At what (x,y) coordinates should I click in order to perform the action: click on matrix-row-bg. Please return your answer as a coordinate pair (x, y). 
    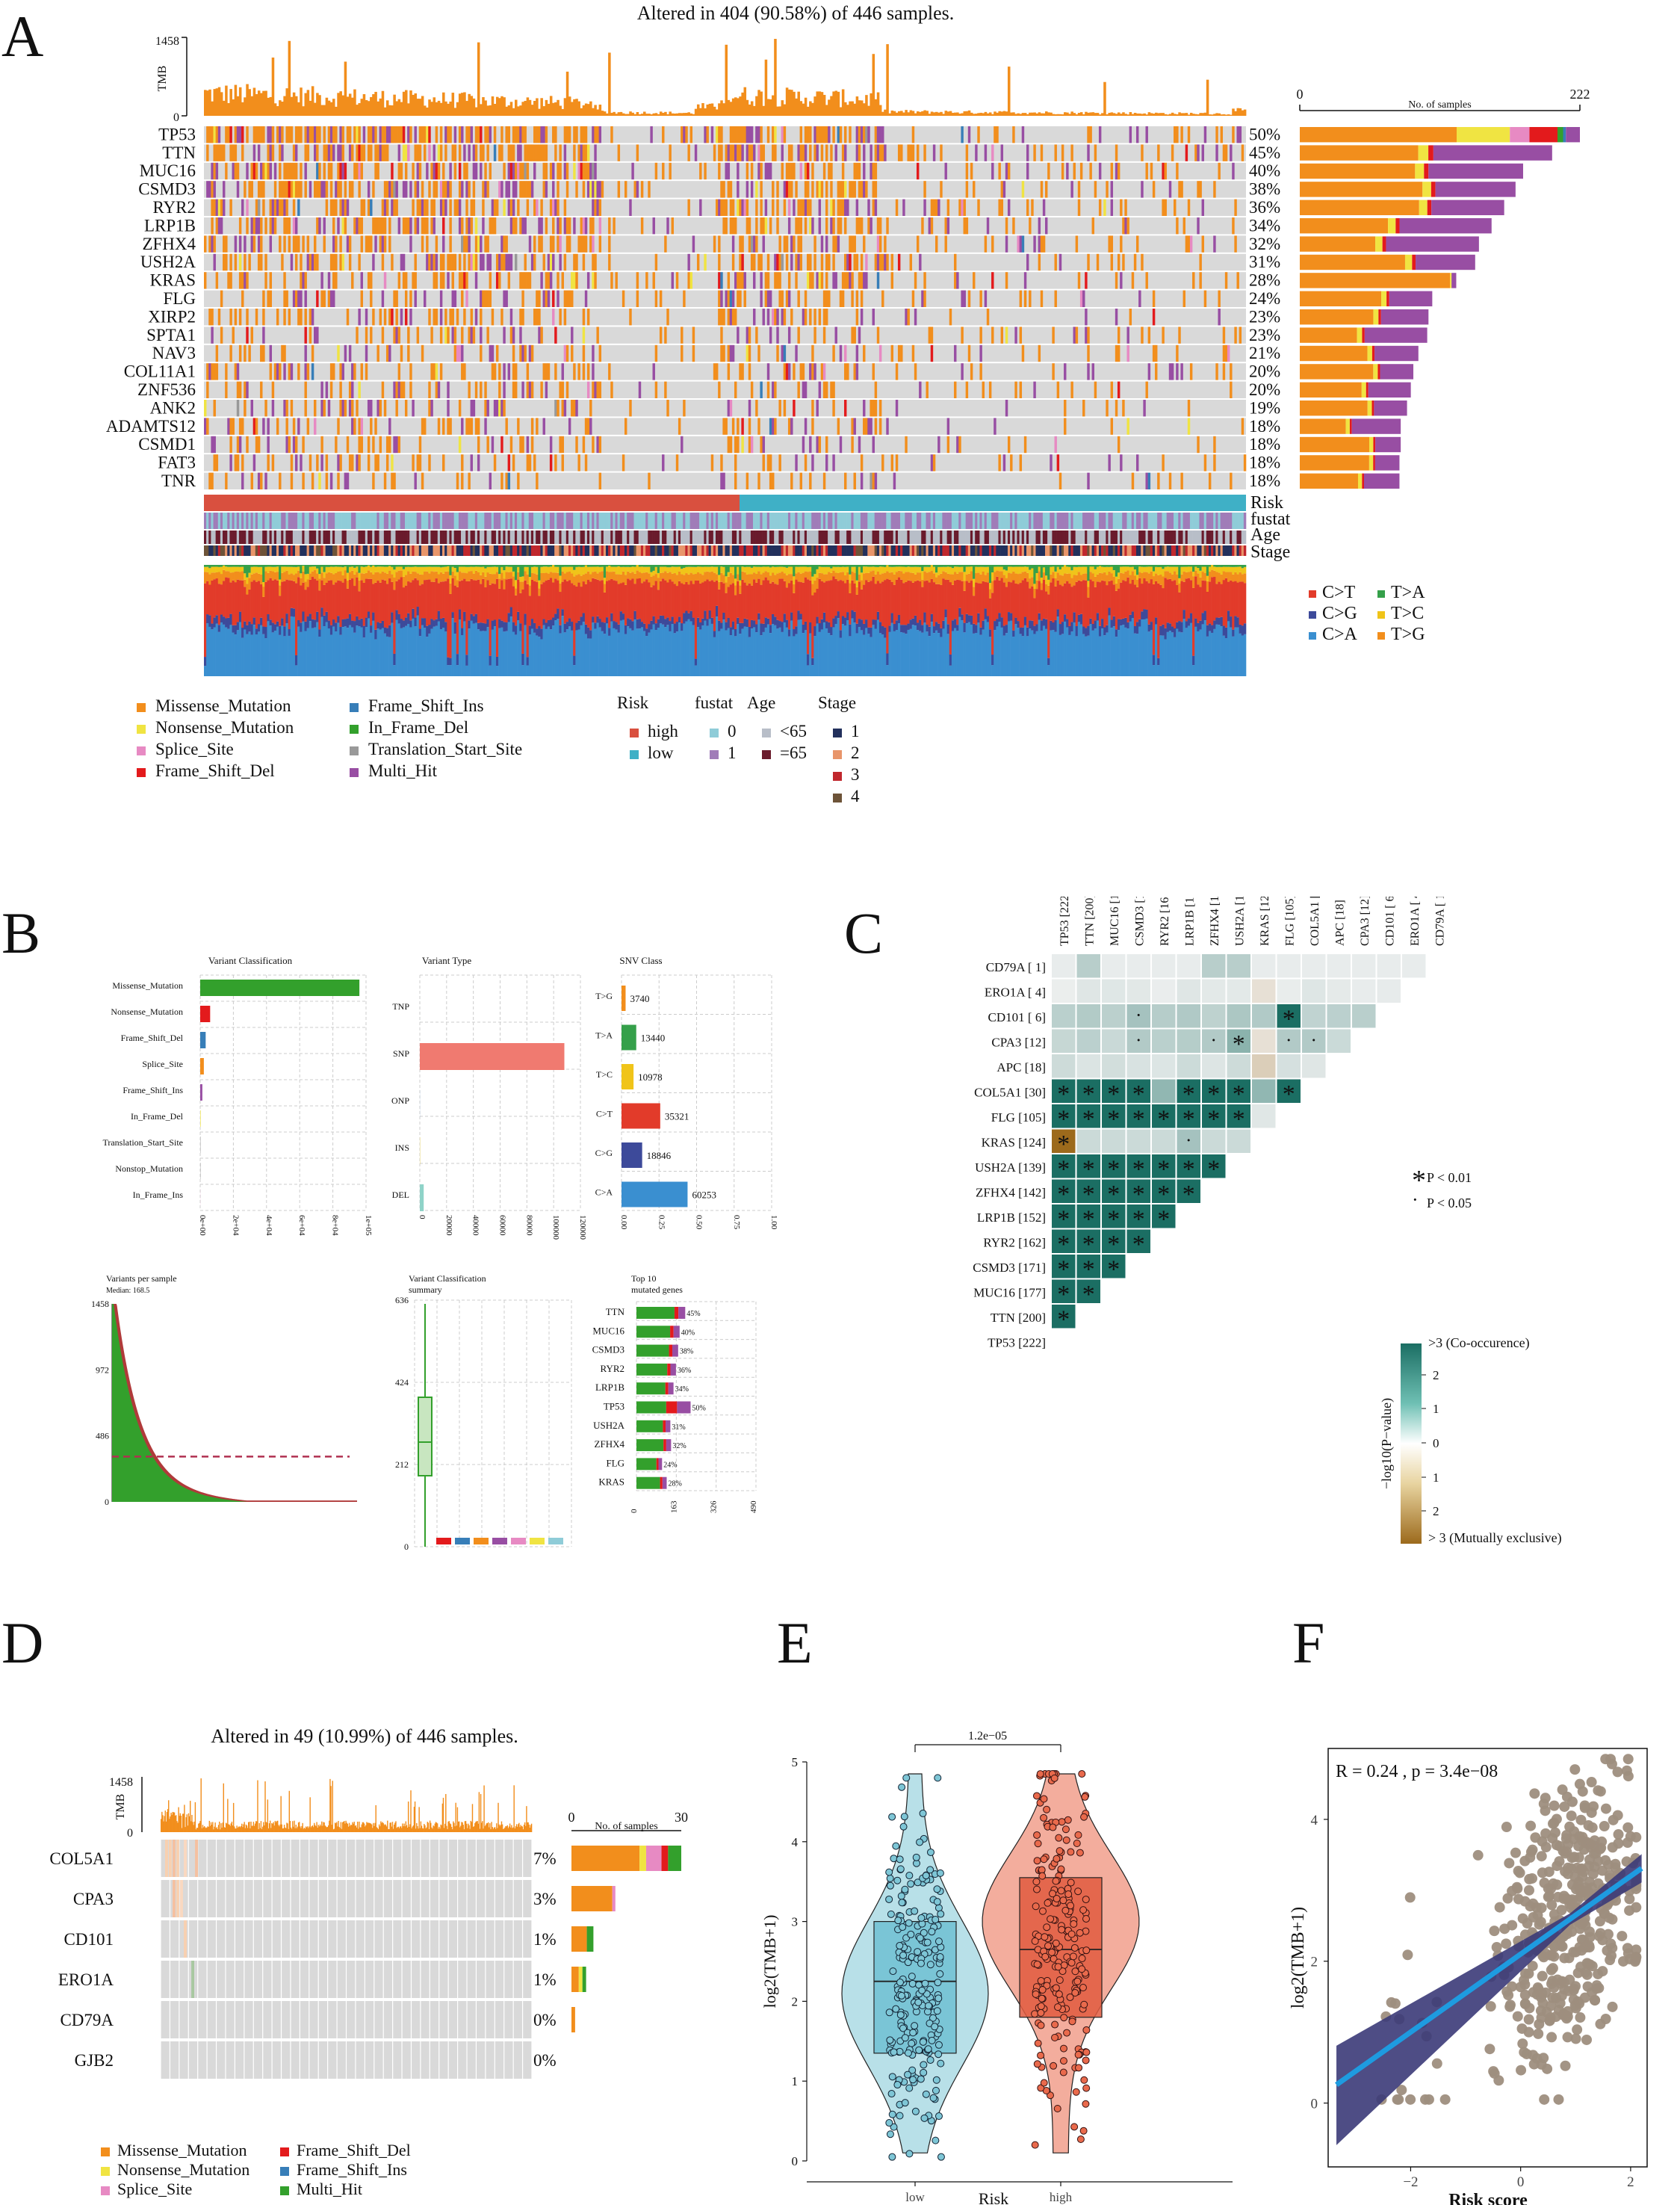
    Looking at the image, I should click on (725, 335).